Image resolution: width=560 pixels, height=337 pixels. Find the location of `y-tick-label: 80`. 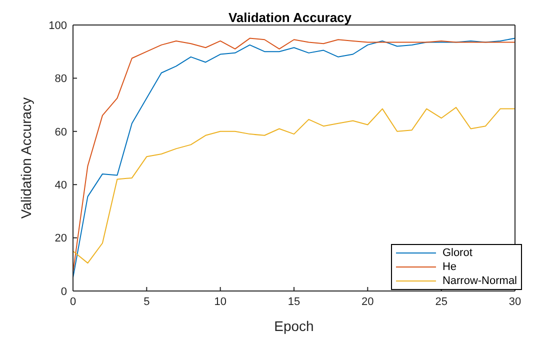

y-tick-label: 80 is located at coordinates (60, 79).